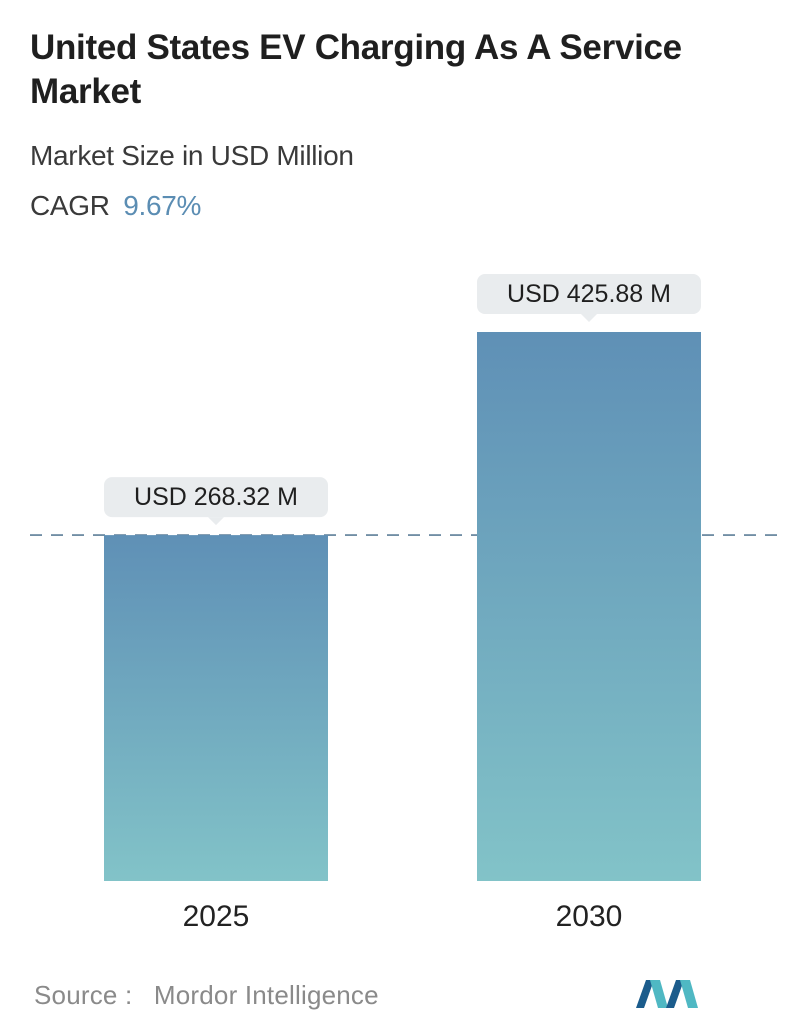 The image size is (796, 1034). I want to click on source-value: Mordor Intelligence, so click(266, 995).